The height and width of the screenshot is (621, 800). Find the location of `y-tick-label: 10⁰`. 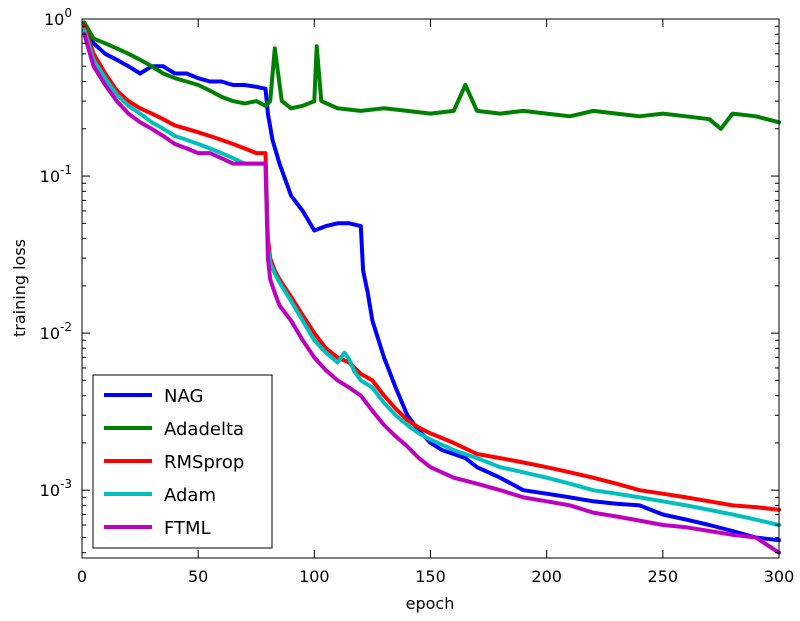

y-tick-label: 10⁰ is located at coordinates (58, 17).